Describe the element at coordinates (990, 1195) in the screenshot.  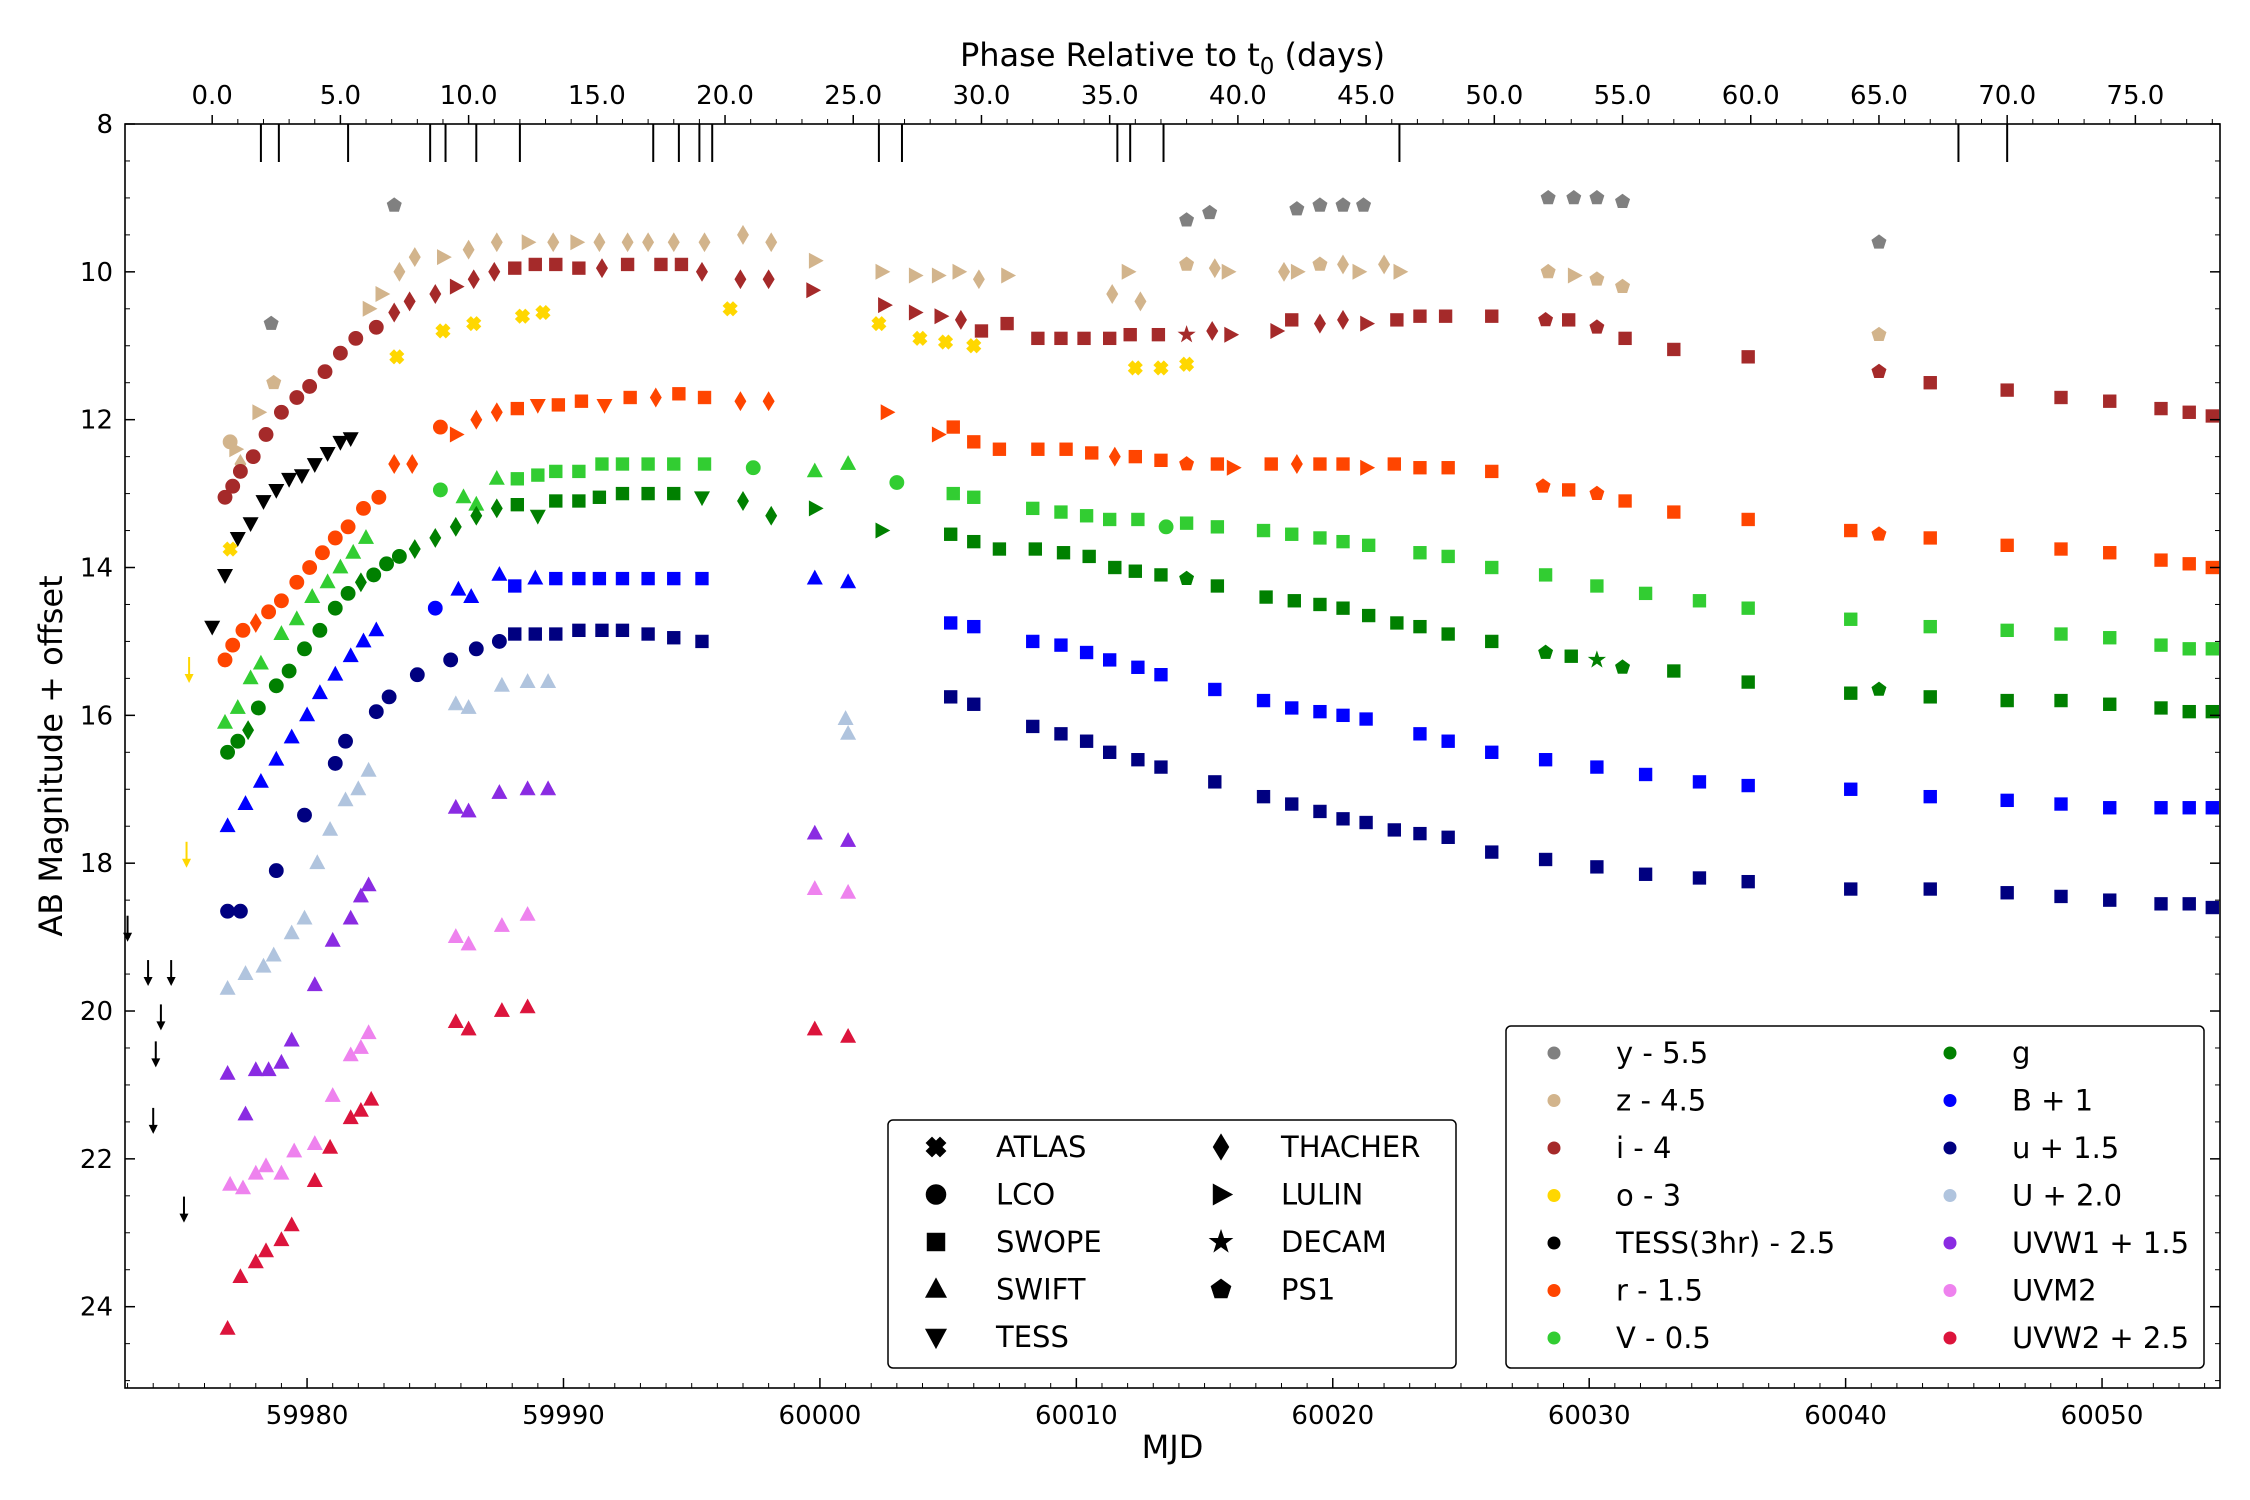
I see `marker-legend-entry-lco: LCO` at that location.